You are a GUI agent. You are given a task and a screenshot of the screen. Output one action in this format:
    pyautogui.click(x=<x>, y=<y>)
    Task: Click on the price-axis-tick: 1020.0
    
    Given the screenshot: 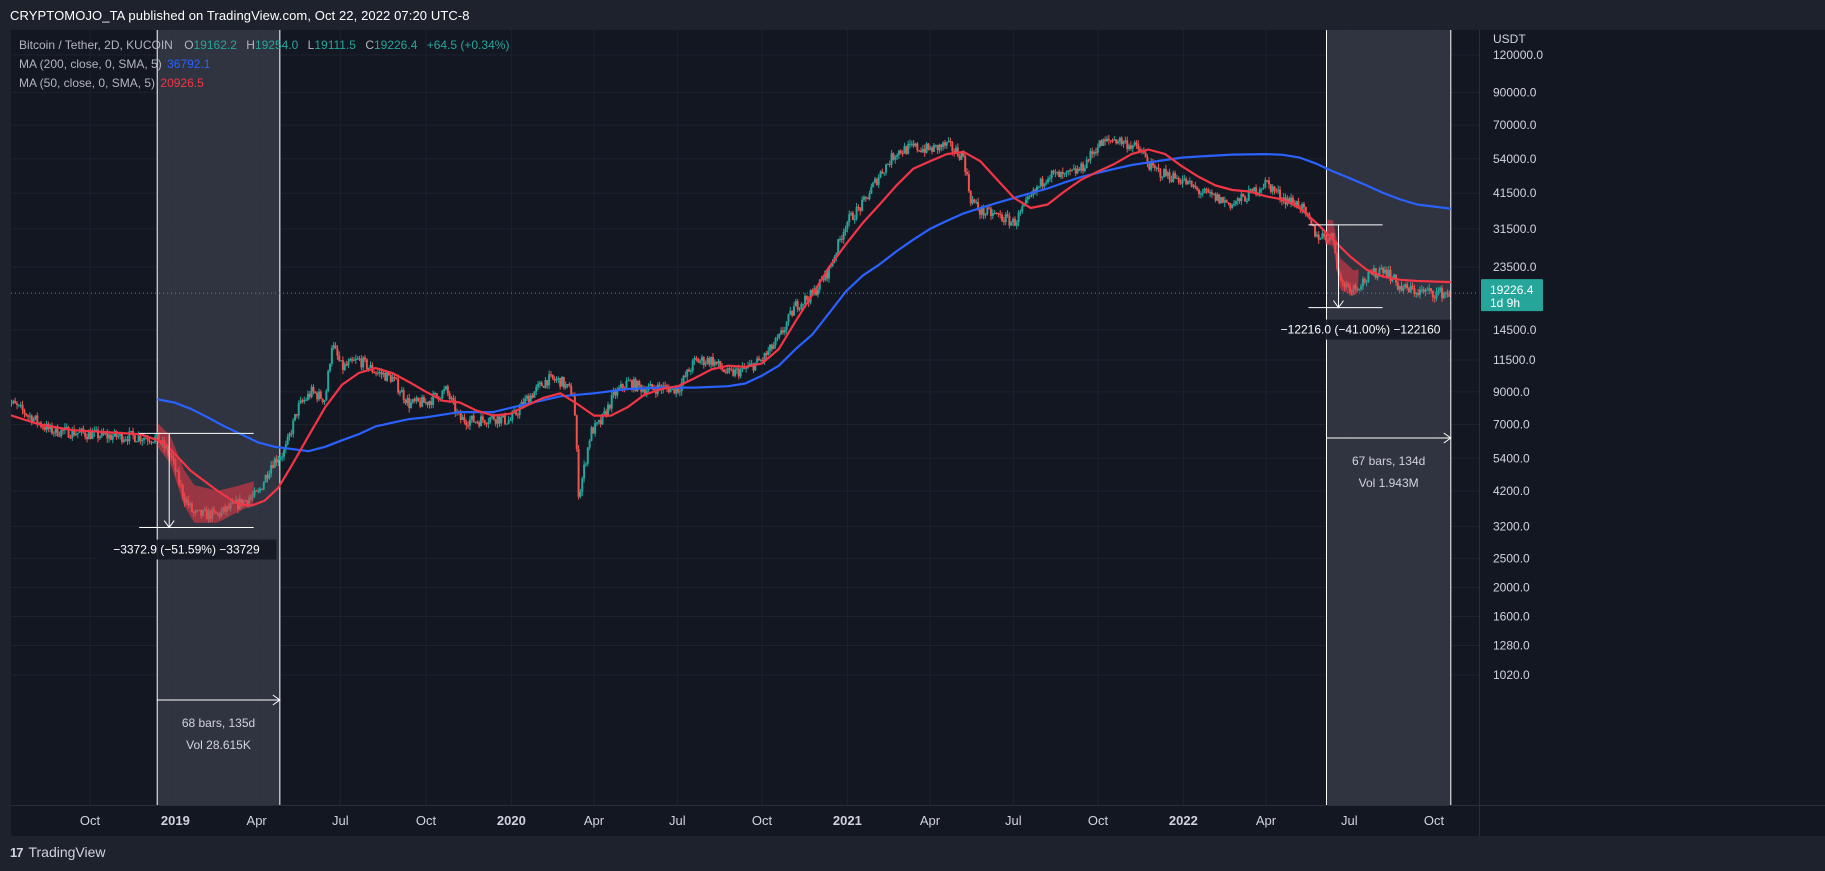 What is the action you would take?
    pyautogui.click(x=1511, y=675)
    